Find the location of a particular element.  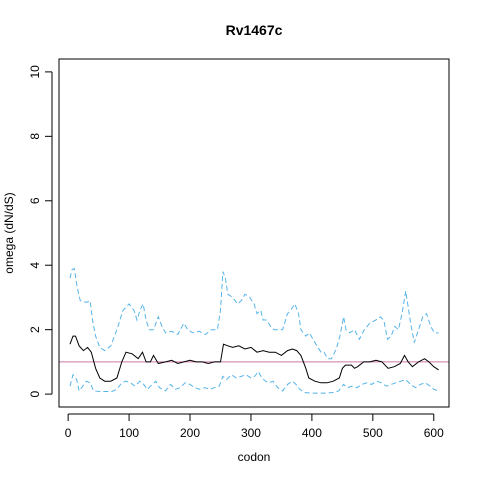

x-tick-label: 300 is located at coordinates (251, 433).